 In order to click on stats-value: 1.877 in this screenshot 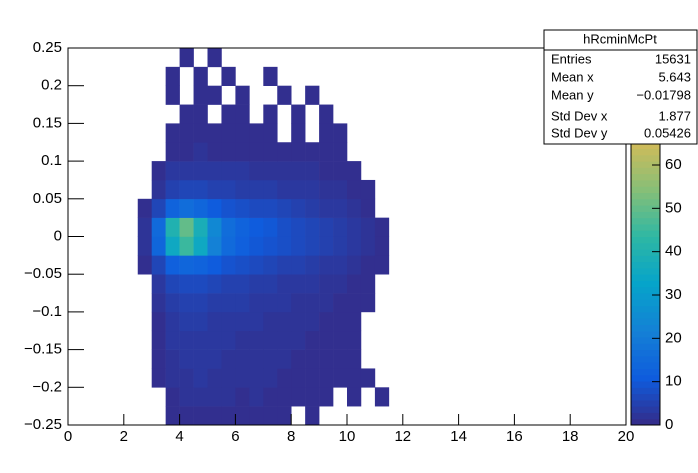, I will do `click(674, 115)`.